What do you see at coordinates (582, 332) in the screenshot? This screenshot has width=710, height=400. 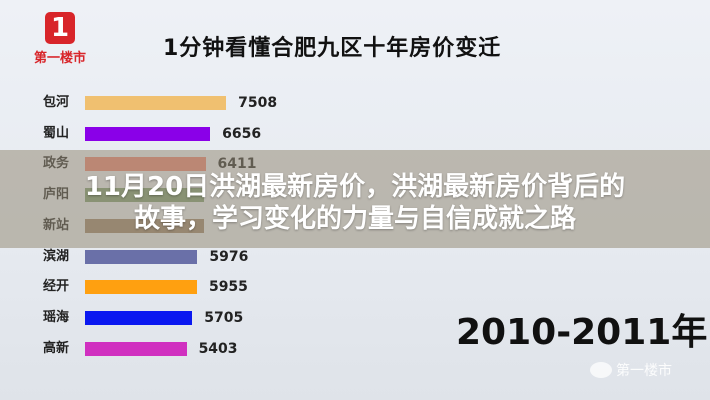 I see `period-label: 2010-2011年` at bounding box center [582, 332].